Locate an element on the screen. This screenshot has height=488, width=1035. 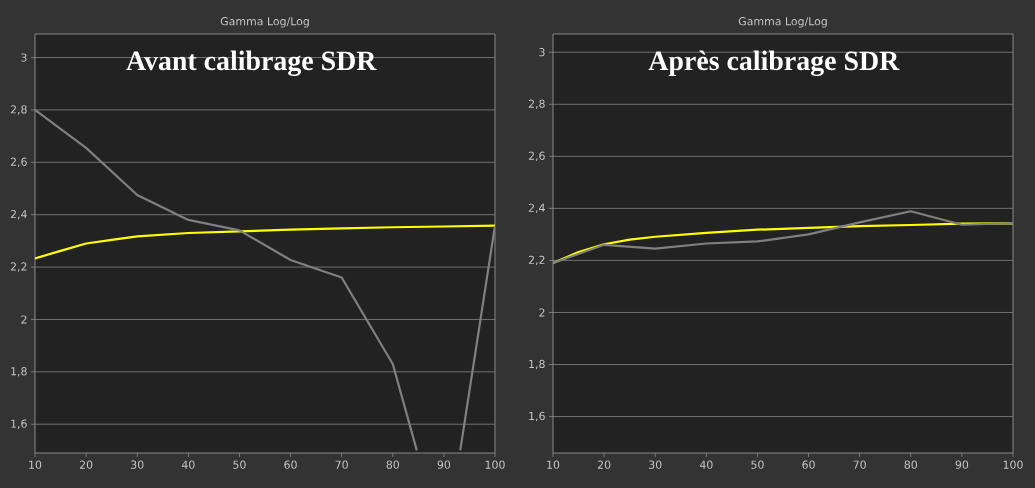
text: Après calibrage SDR is located at coordinates (774, 63).